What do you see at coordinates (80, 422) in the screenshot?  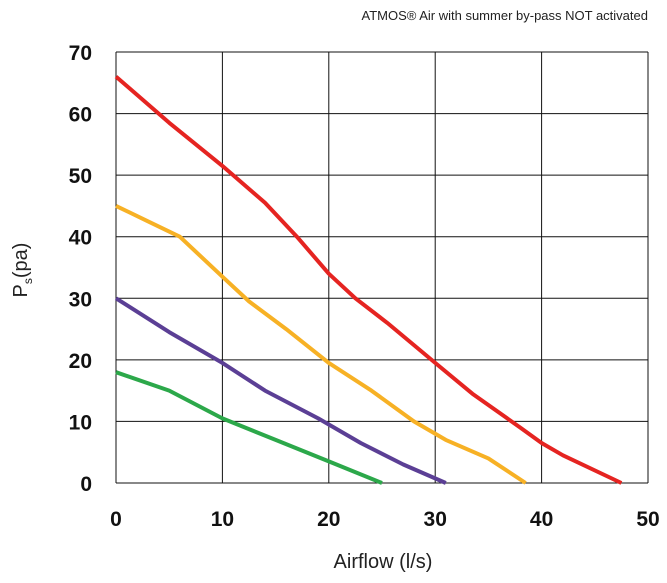 I see `y-tick-label: 10` at bounding box center [80, 422].